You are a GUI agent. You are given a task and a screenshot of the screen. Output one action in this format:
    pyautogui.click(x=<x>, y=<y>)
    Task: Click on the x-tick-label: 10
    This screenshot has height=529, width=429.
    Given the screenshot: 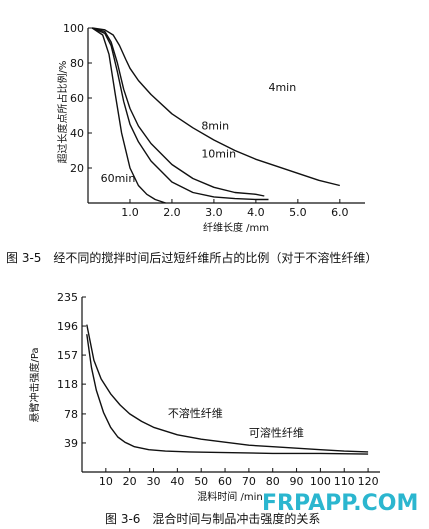 What is the action you would take?
    pyautogui.click(x=106, y=481)
    